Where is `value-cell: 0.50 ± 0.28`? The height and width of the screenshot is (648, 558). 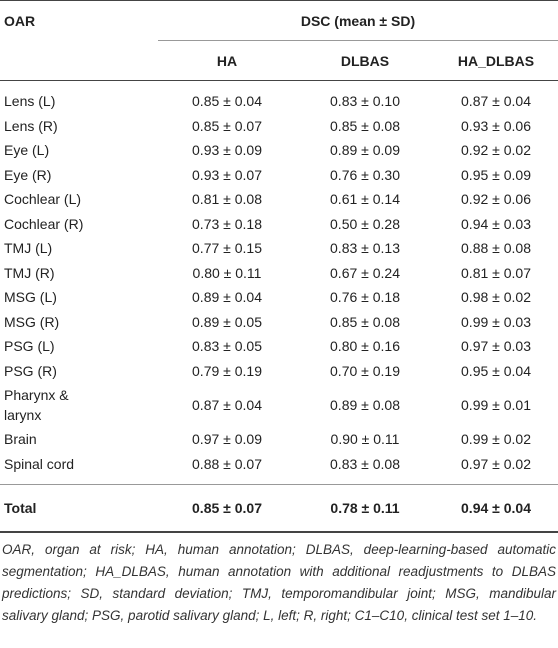
value-cell: 0.50 ± 0.28 is located at coordinates (365, 223).